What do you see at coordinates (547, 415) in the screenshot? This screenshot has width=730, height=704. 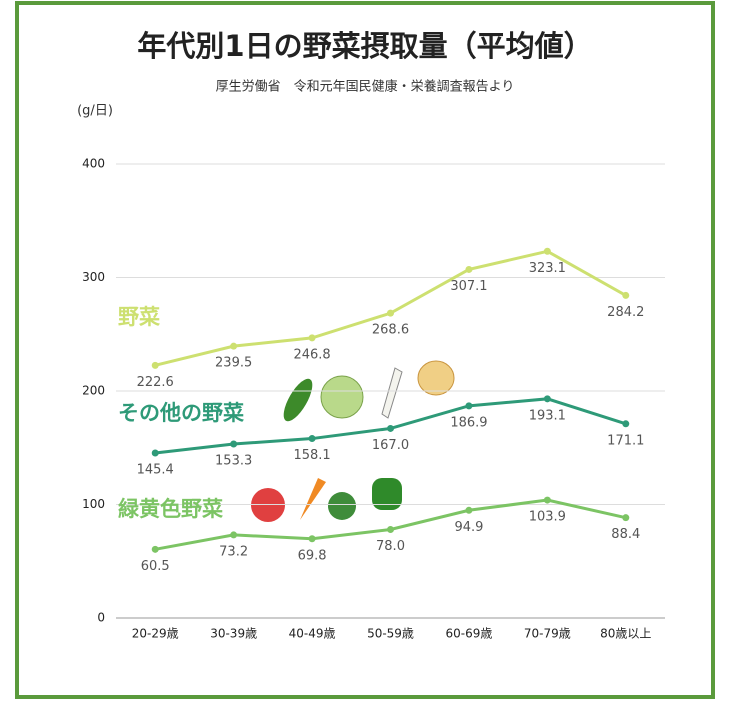 I see `data-label: 193.1` at bounding box center [547, 415].